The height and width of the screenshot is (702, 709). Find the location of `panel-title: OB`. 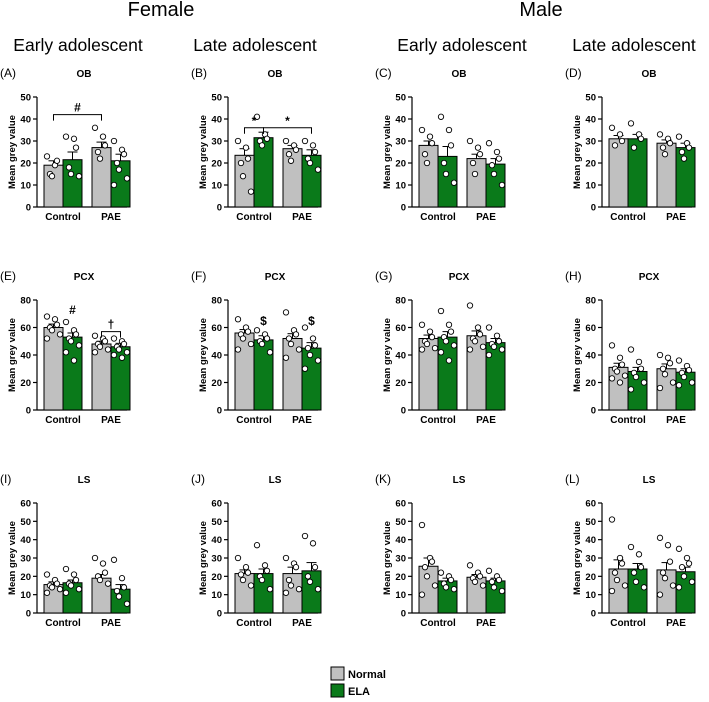

panel-title: OB is located at coordinates (275, 74).